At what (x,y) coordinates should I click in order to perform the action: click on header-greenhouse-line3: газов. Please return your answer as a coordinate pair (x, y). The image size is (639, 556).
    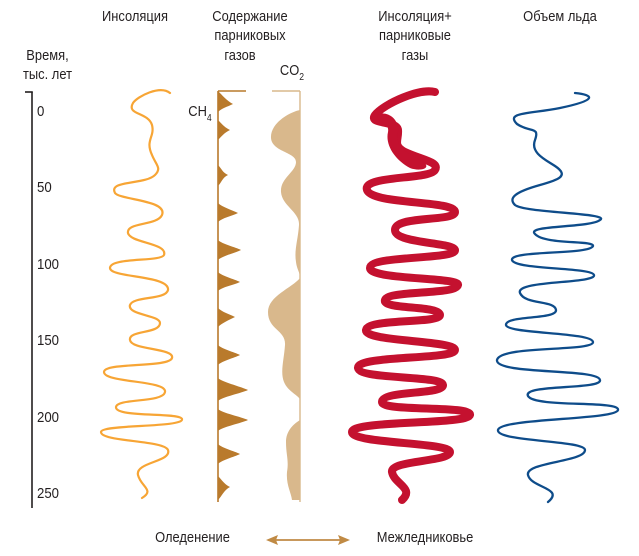
    Looking at the image, I should click on (240, 55).